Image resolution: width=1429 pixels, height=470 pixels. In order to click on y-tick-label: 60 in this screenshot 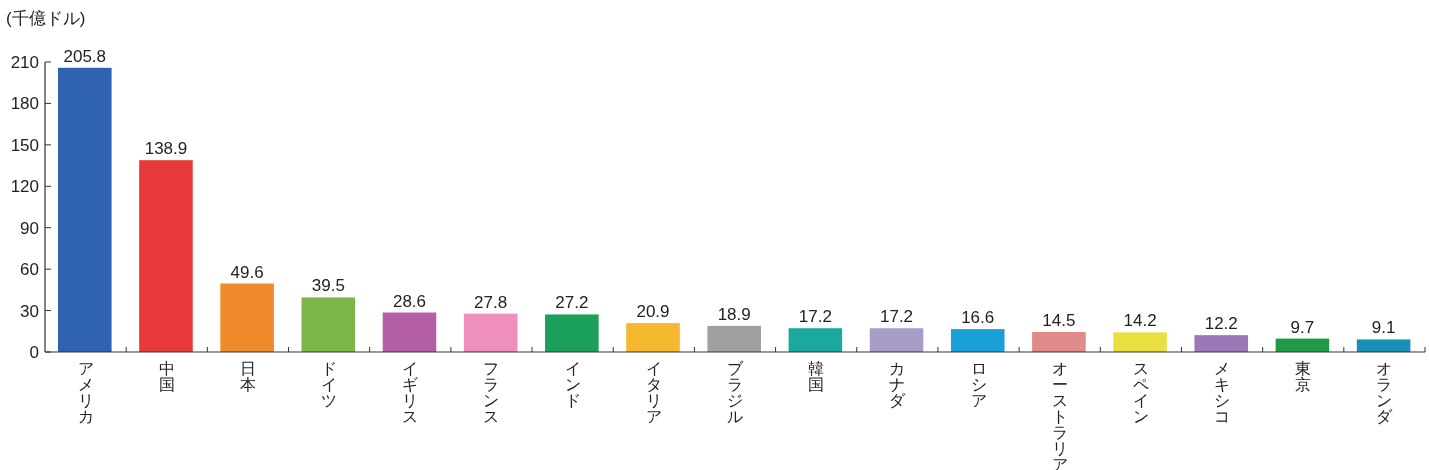, I will do `click(29, 270)`.